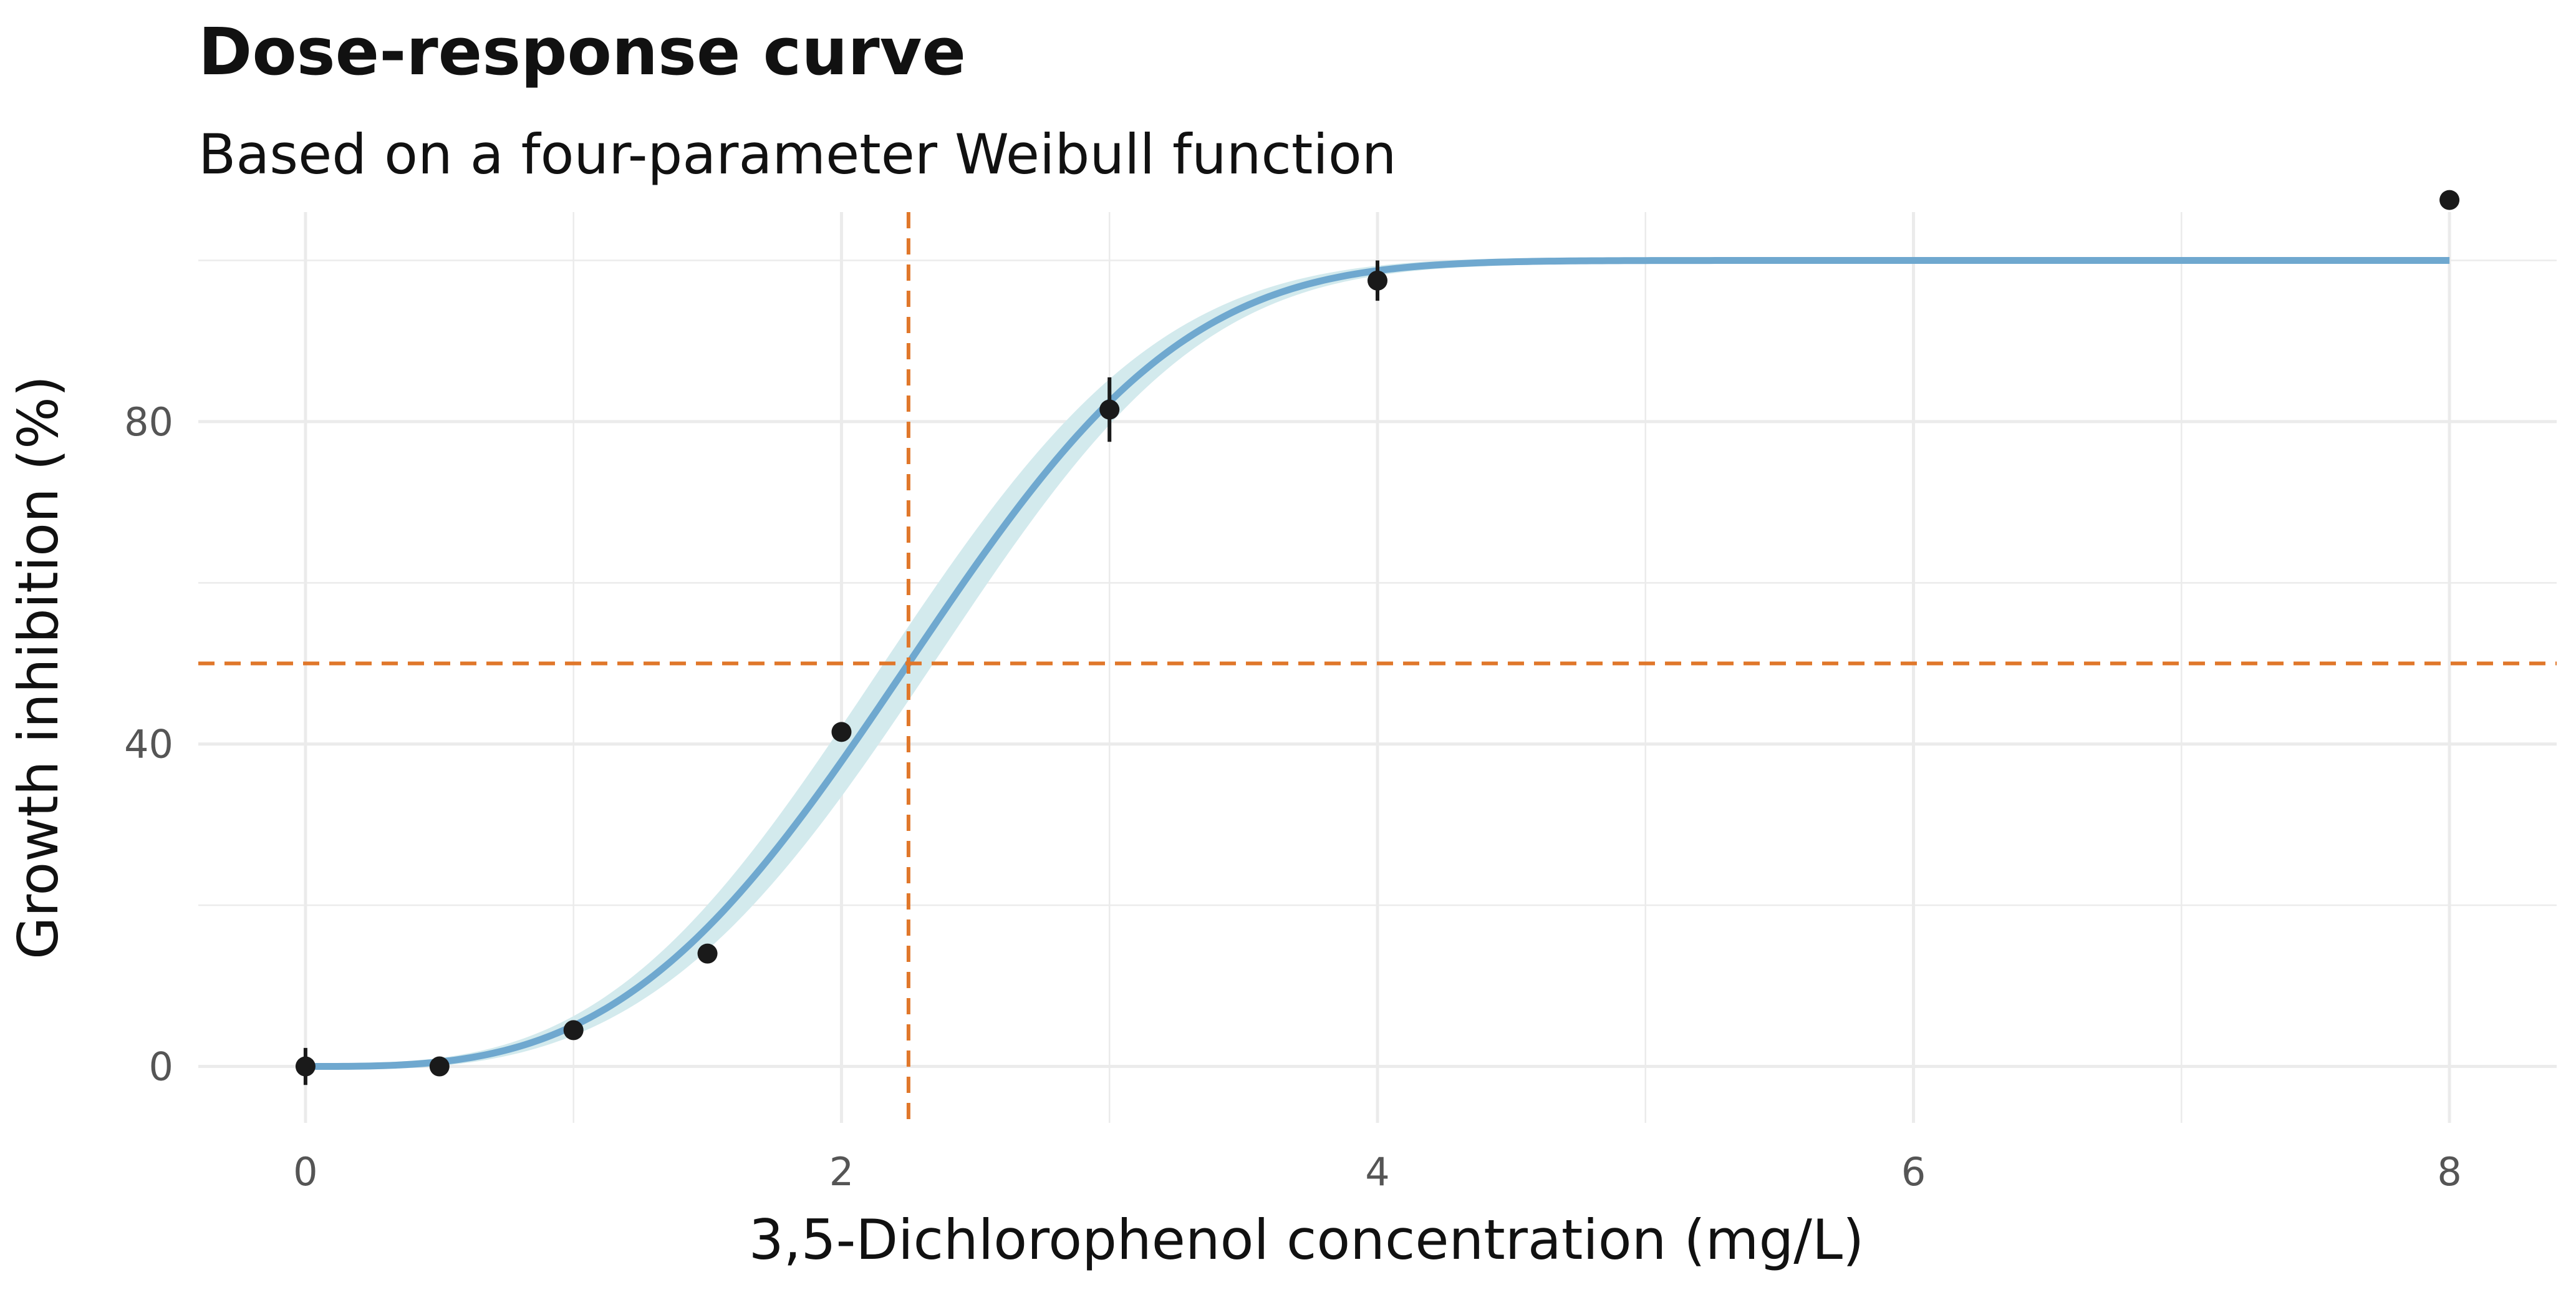 The width and height of the screenshot is (2576, 1310). What do you see at coordinates (305, 1172) in the screenshot?
I see `x-tick-label: 0` at bounding box center [305, 1172].